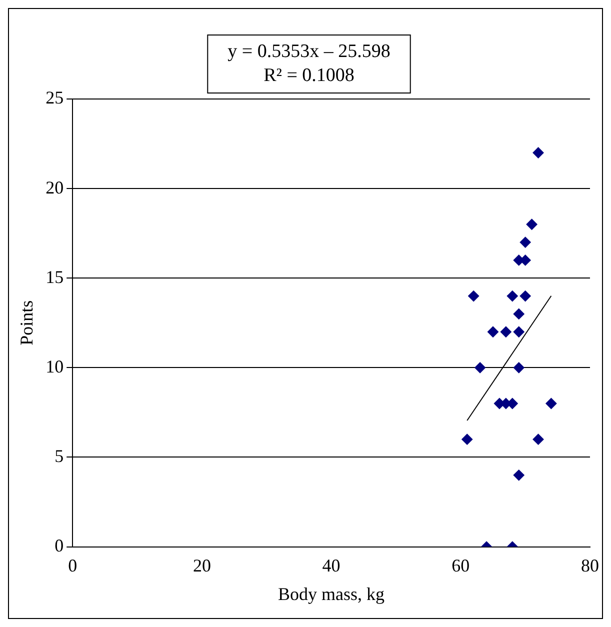 The height and width of the screenshot is (627, 611). I want to click on y-tick-label: 25, so click(55, 98).